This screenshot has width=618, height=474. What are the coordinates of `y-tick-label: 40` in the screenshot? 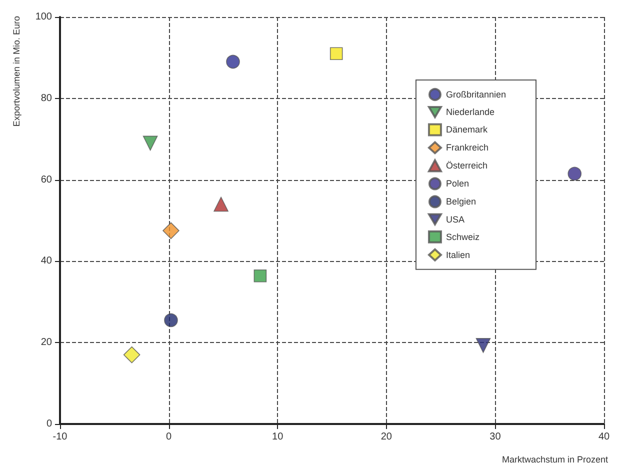 It's located at (46, 261).